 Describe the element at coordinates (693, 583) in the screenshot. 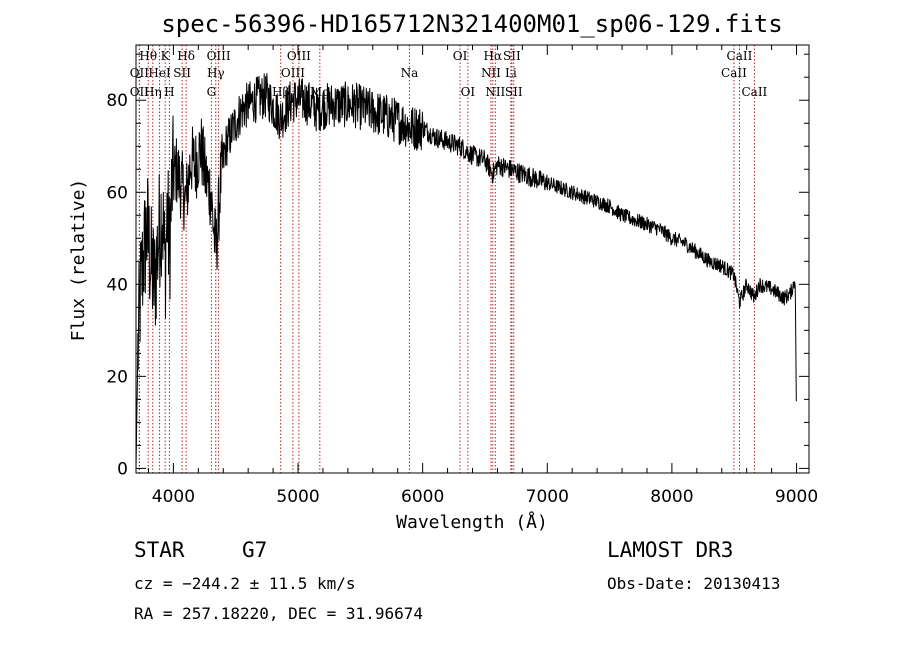

I see `observation-date: Obs-Date: 20130413` at that location.